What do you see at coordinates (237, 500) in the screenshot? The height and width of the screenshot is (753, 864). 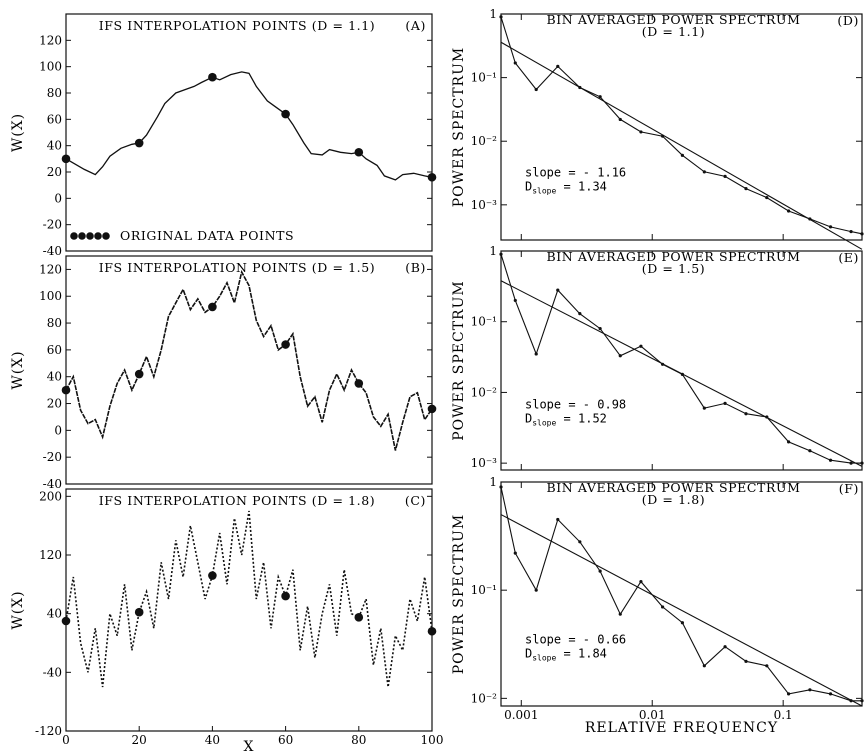 I see `panel-title: IFS INTERPOLATION POINTS (D = 1.8)` at bounding box center [237, 500].